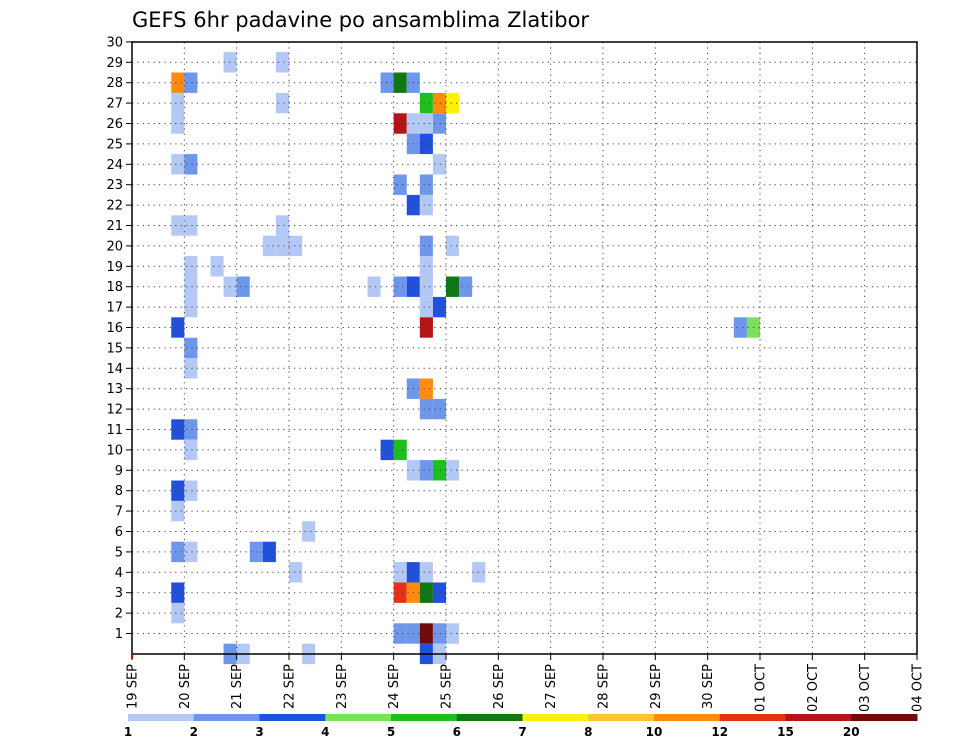  I want to click on y-tick-label: 27, so click(114, 104).